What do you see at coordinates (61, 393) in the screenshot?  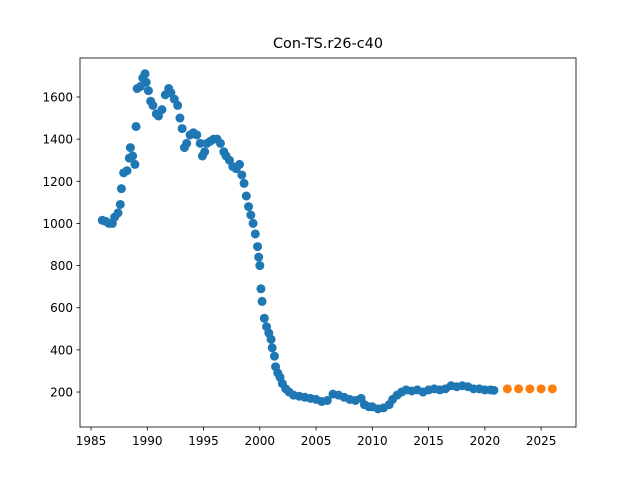 I see `y-tick-label: 200` at bounding box center [61, 393].